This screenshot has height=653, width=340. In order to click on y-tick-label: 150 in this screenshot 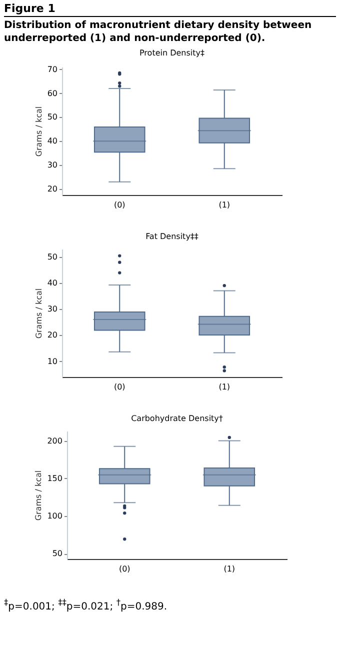, I will do `click(54, 478)`.